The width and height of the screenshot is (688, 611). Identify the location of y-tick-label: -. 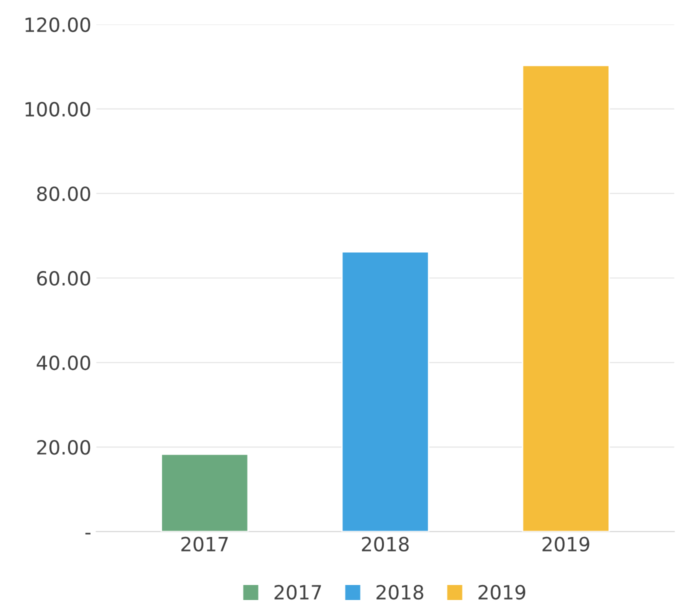
(88, 533).